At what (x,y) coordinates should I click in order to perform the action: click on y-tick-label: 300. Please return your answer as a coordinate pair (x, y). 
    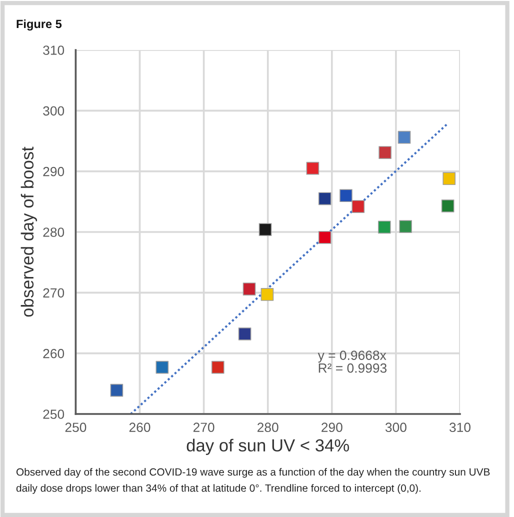
    Looking at the image, I should click on (53, 111).